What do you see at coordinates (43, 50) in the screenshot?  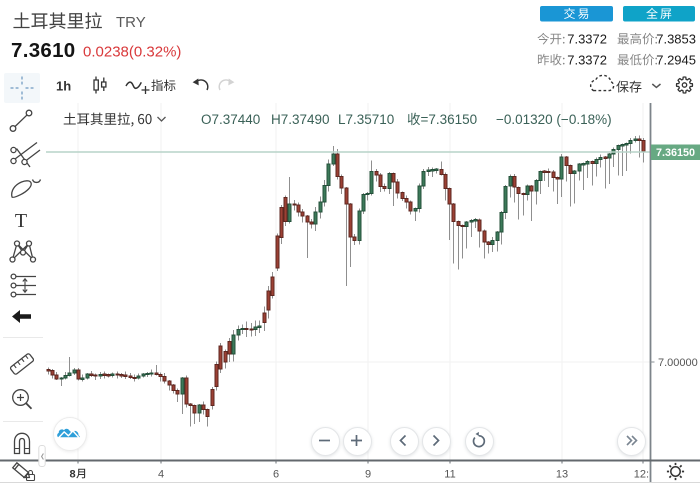 I see `svg-text: 7.3610` at bounding box center [43, 50].